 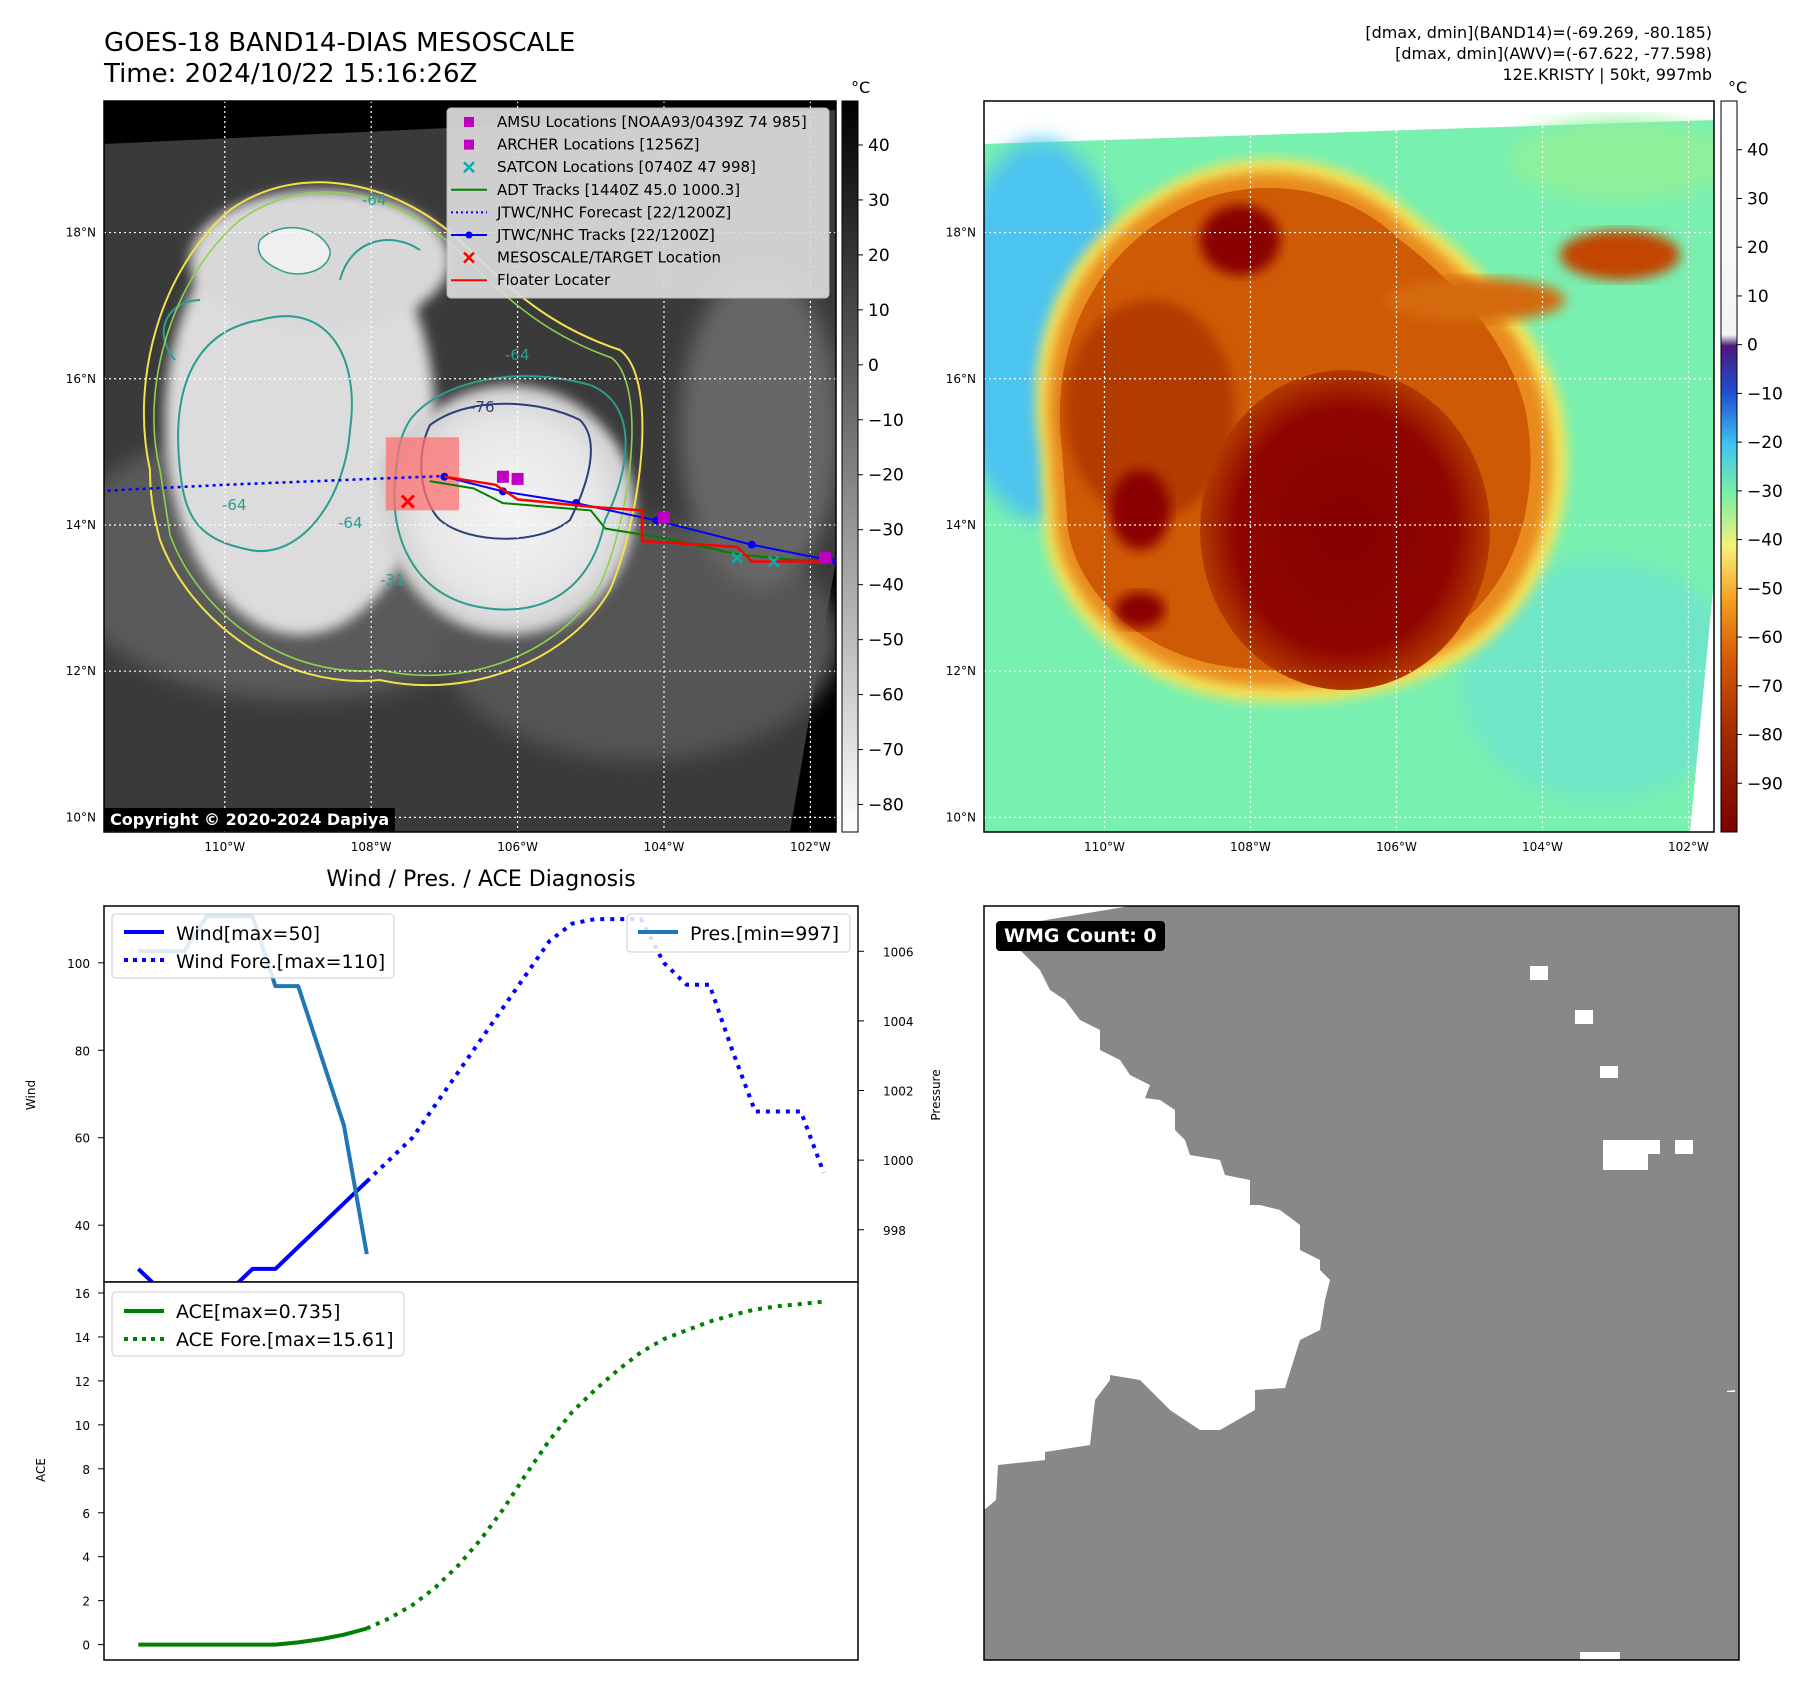 I want to click on copyright-badge: Copyright © 2020-2024 Dapiya, so click(x=250, y=819).